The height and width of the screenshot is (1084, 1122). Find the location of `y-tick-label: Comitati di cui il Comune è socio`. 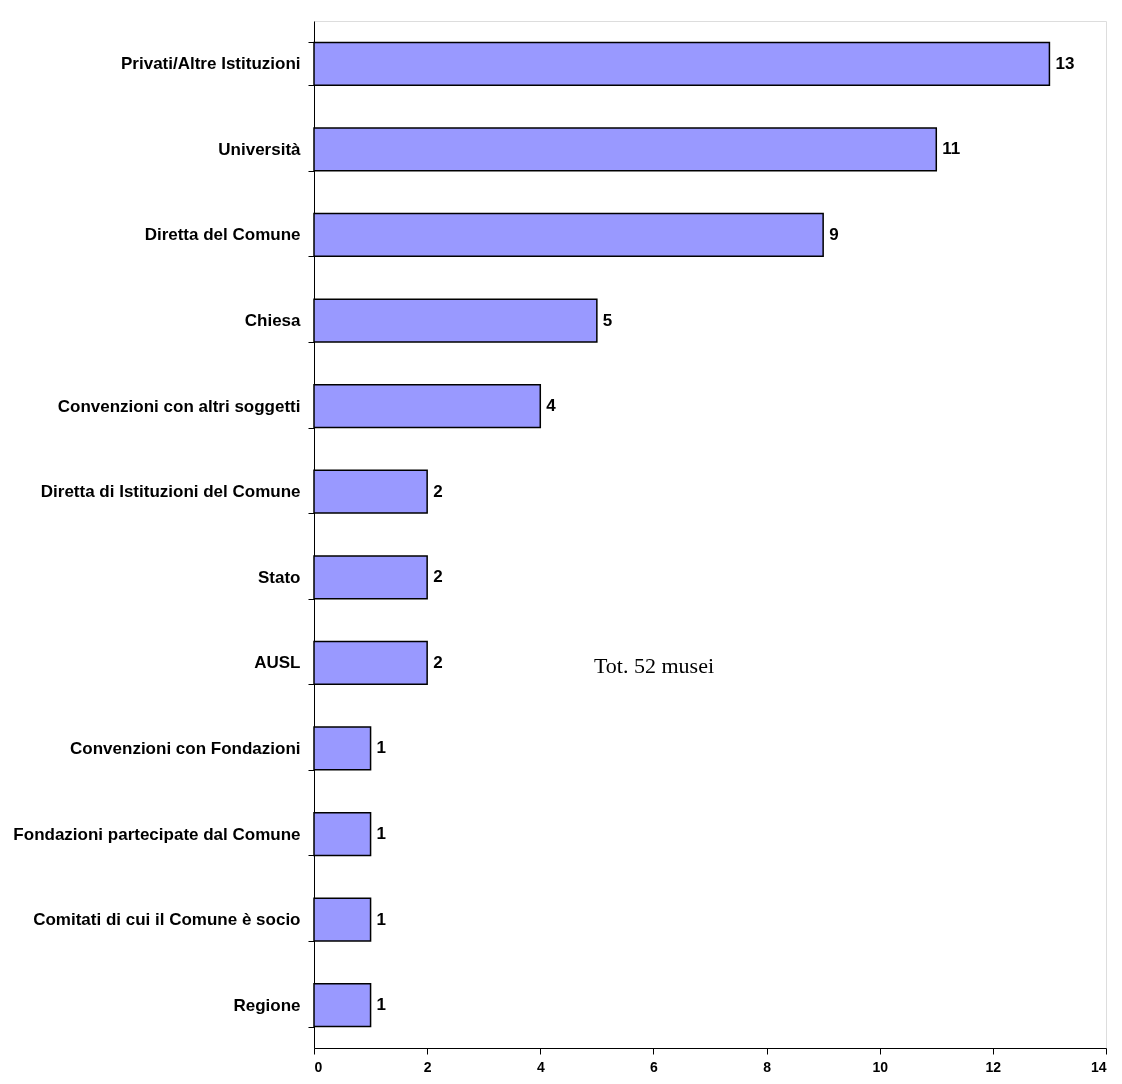

y-tick-label: Comitati di cui il Comune è socio is located at coordinates (167, 920).